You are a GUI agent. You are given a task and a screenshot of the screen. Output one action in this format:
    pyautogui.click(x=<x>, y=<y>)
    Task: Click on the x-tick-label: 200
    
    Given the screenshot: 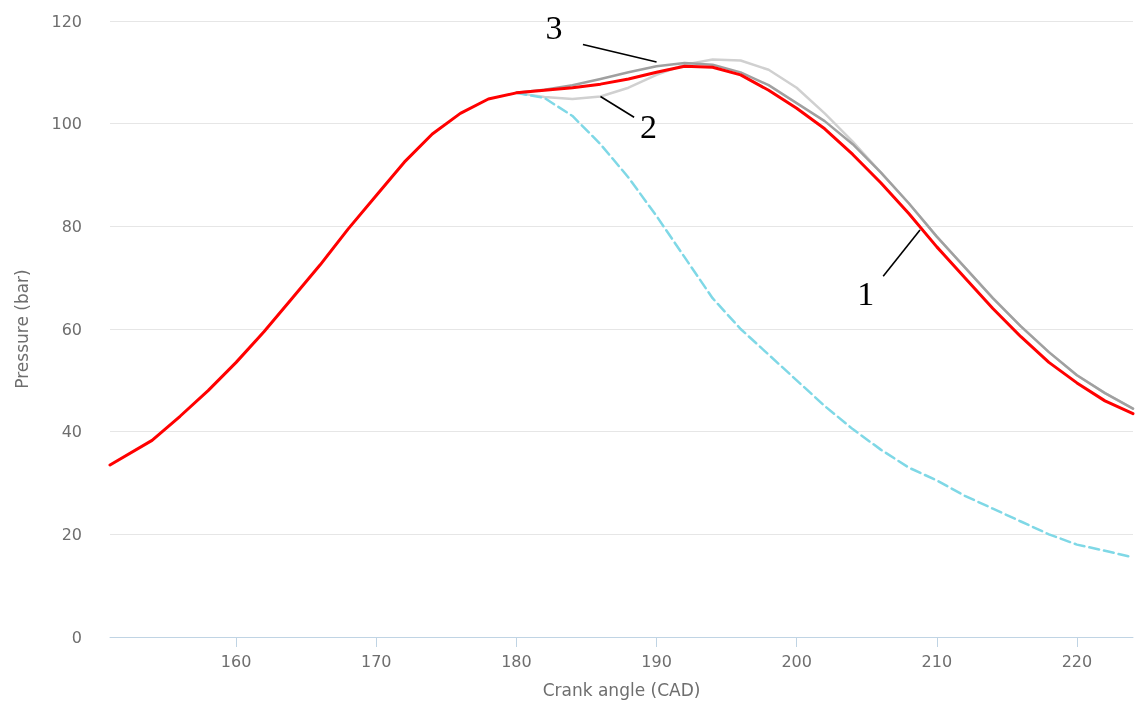 What is the action you would take?
    pyautogui.click(x=796, y=661)
    